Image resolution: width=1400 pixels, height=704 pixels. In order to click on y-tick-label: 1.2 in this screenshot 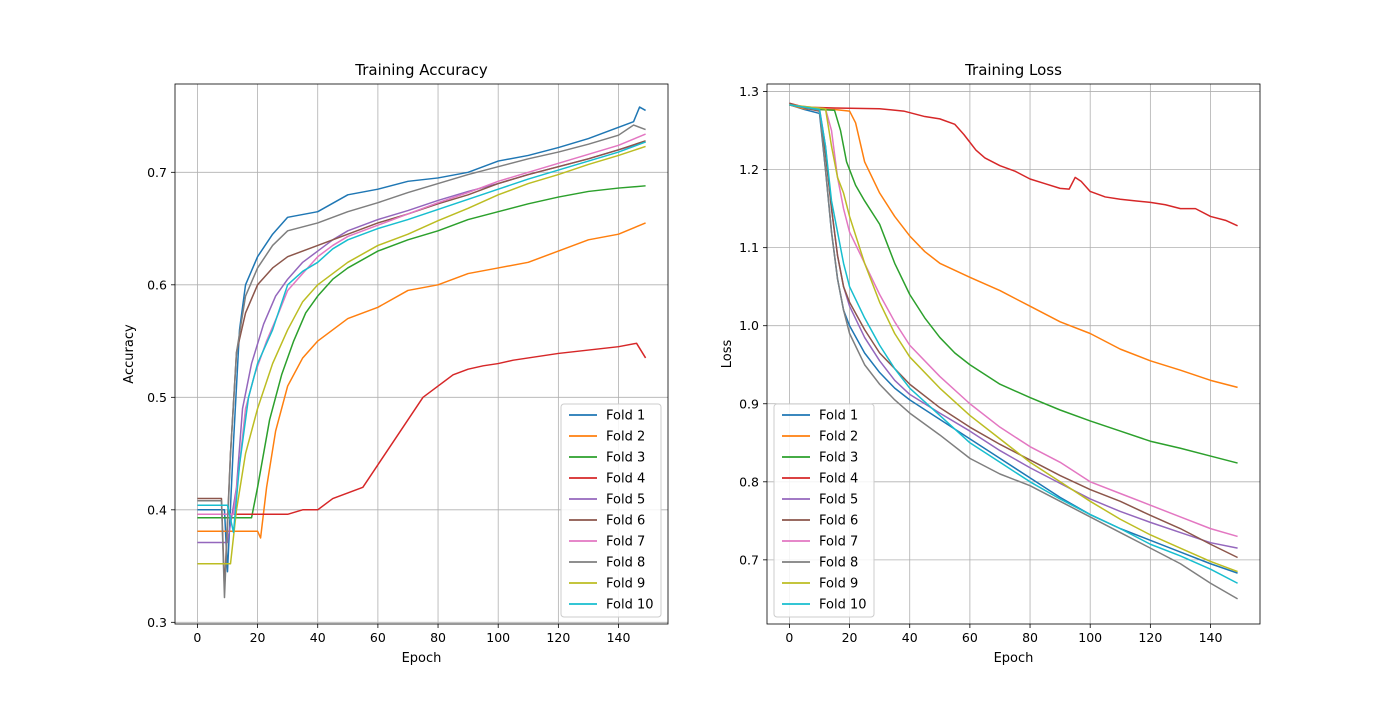, I will do `click(749, 169)`.